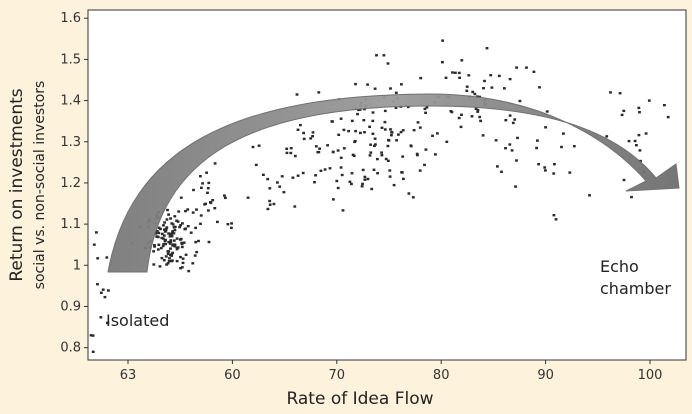 Image resolution: width=692 pixels, height=414 pixels. What do you see at coordinates (70, 101) in the screenshot?
I see `y-tick-label: 1.4` at bounding box center [70, 101].